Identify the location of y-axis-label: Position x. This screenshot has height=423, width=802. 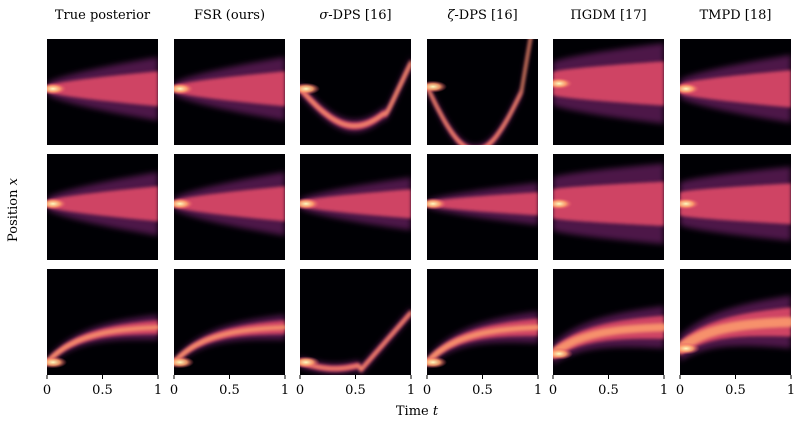
(13, 209).